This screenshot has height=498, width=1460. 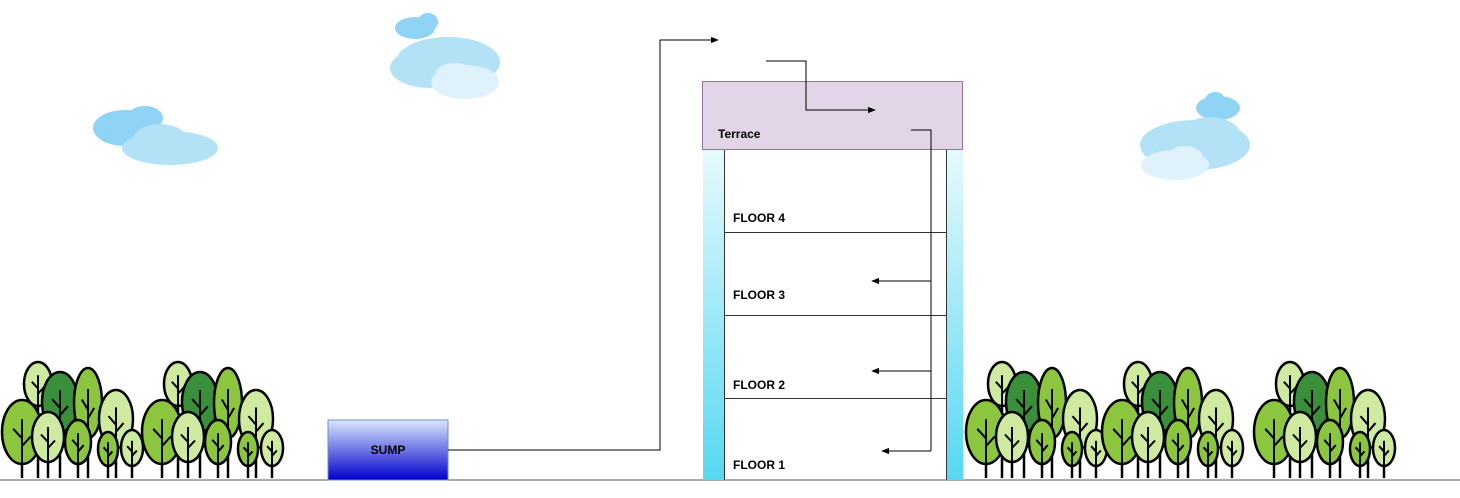 What do you see at coordinates (821, 87) in the screenshot?
I see `roof-to-terrace-pipe-arrow` at bounding box center [821, 87].